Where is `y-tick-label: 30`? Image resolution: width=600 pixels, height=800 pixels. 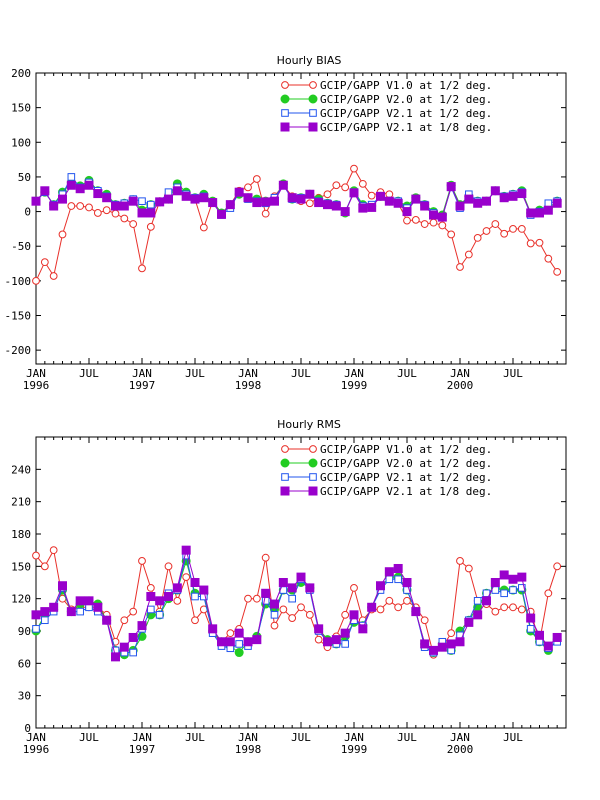
y-tick-label: 30 is located at coordinates (24, 696).